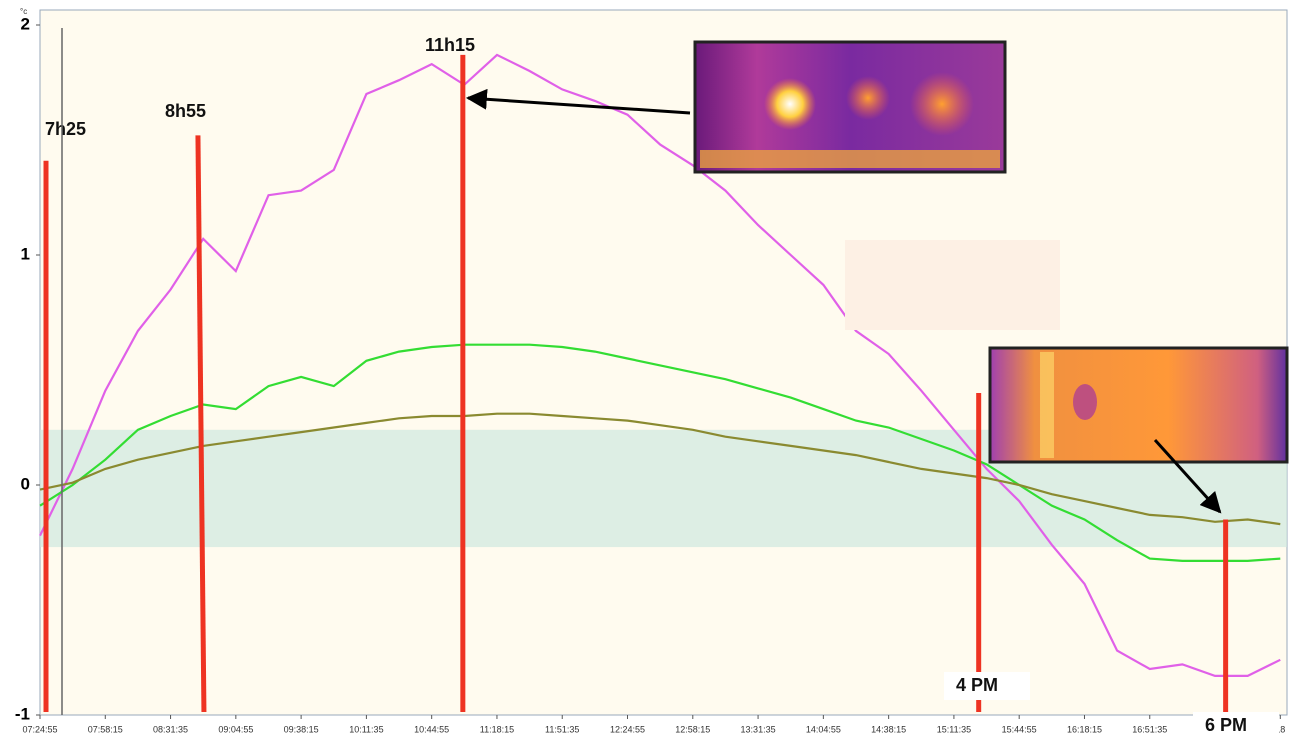 The height and width of the screenshot is (738, 1296). I want to click on x-tick-label: 09:04:55, so click(235, 729).